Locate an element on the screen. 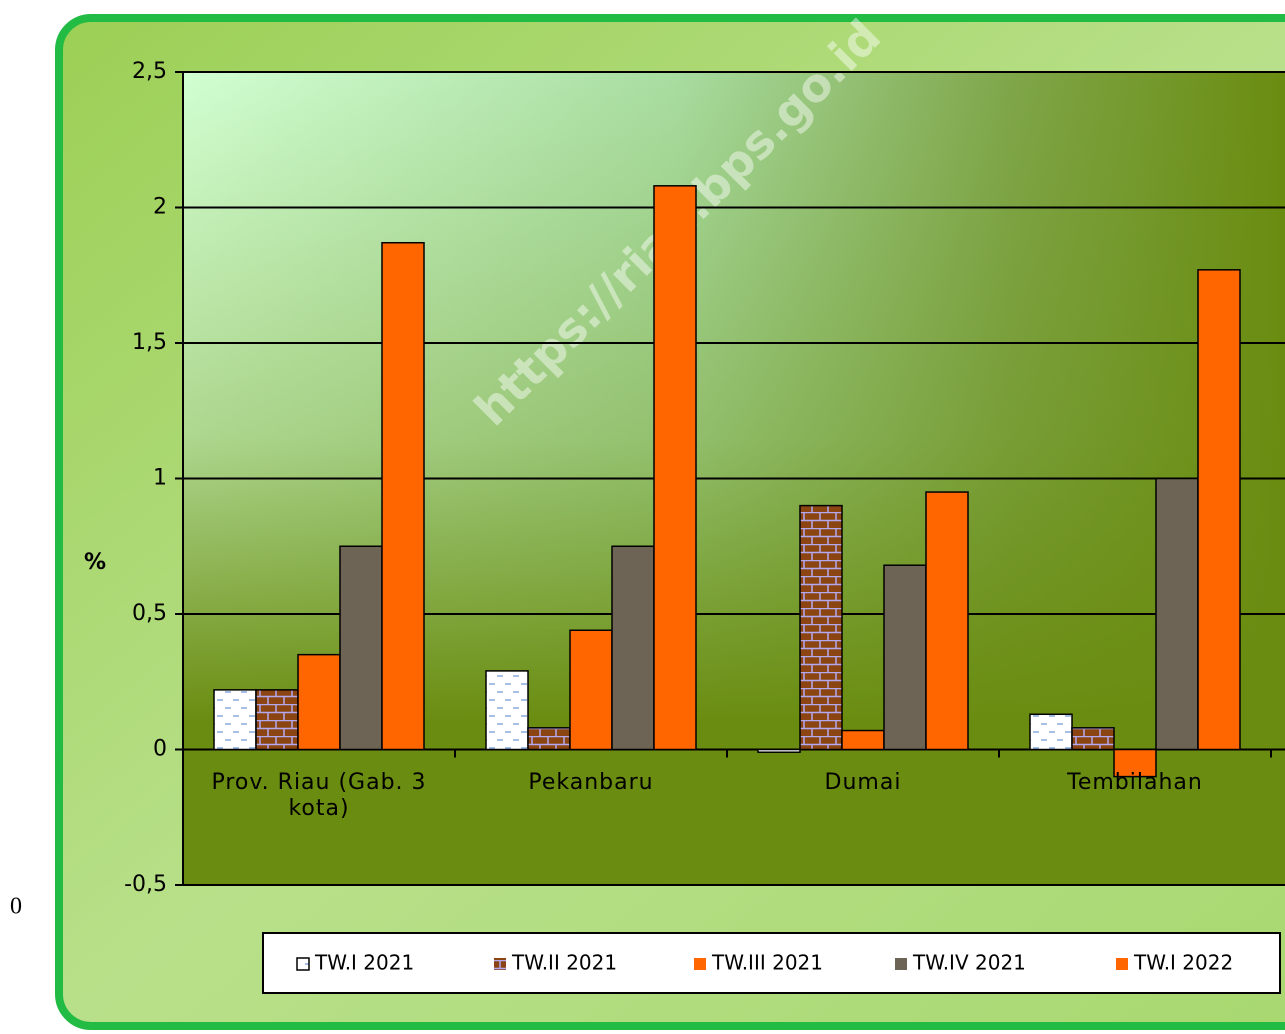 This screenshot has width=1285, height=1034. legend-box is located at coordinates (771, 963).